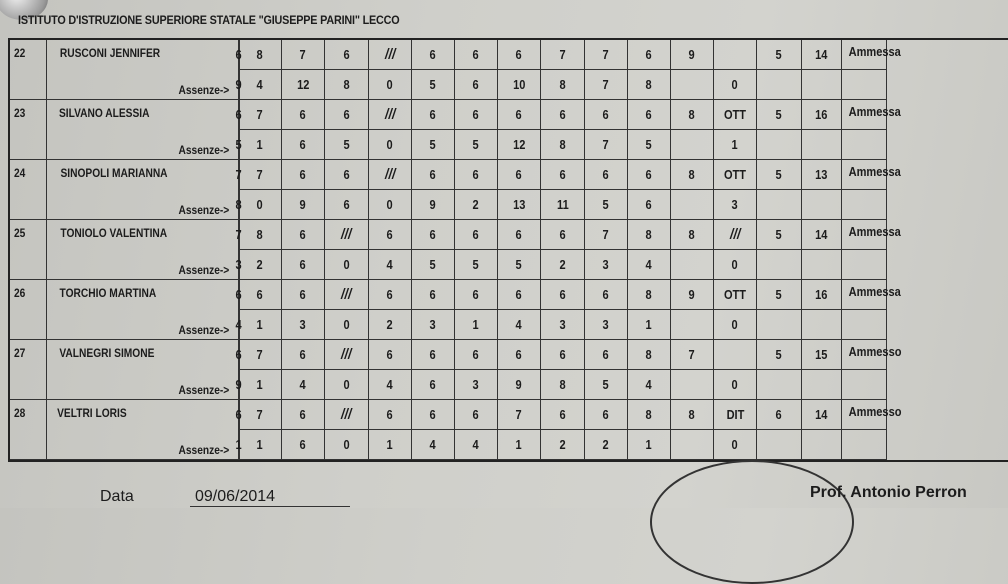  Describe the element at coordinates (735, 355) in the screenshot. I see `grade-cell` at that location.